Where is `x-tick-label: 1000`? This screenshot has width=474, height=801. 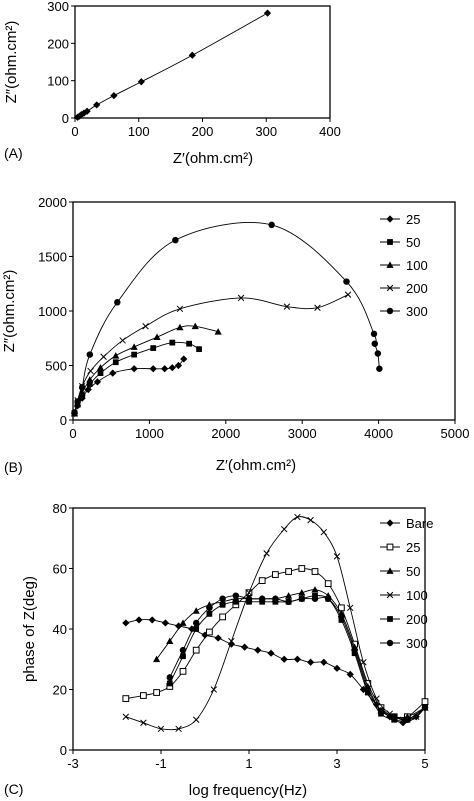 x-tick-label: 1000 is located at coordinates (149, 433).